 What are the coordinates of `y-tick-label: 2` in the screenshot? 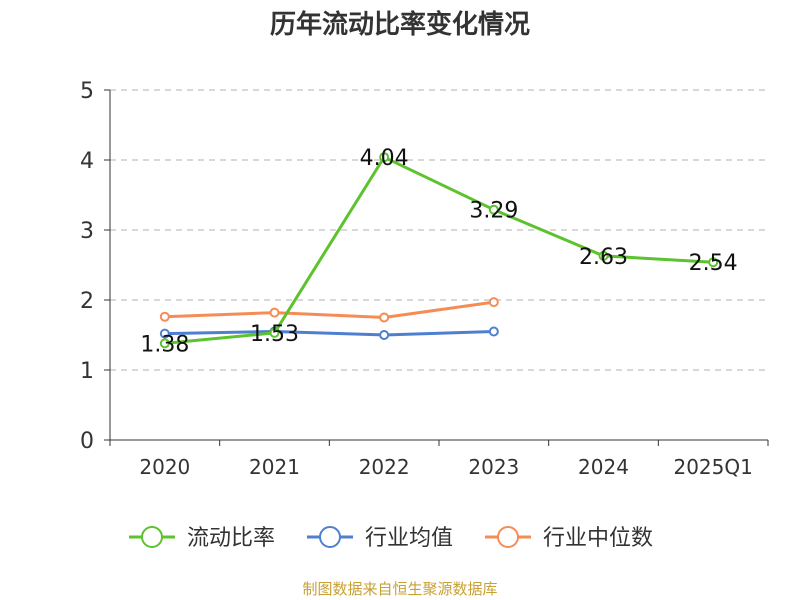 It's located at (87, 301).